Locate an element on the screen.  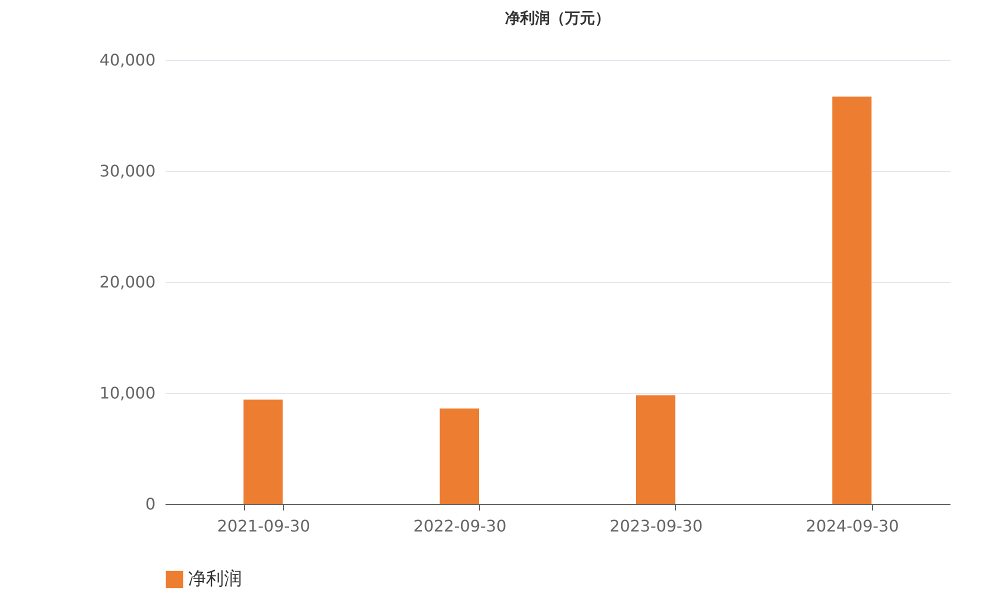
chart-title: 净利润（万元） is located at coordinates (557, 18).